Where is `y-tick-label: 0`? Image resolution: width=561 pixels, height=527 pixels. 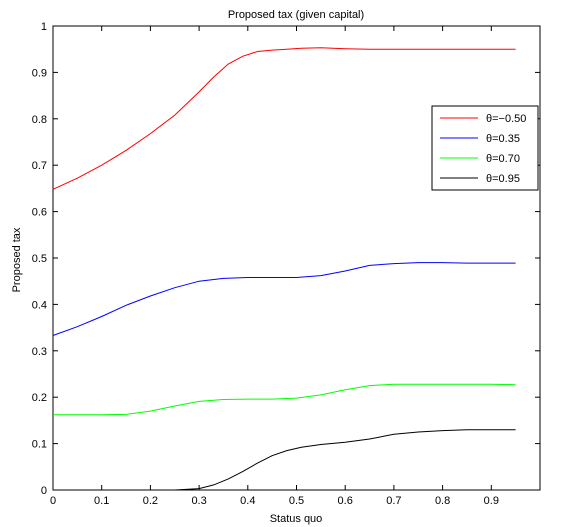
y-tick-label: 0 is located at coordinates (44, 491).